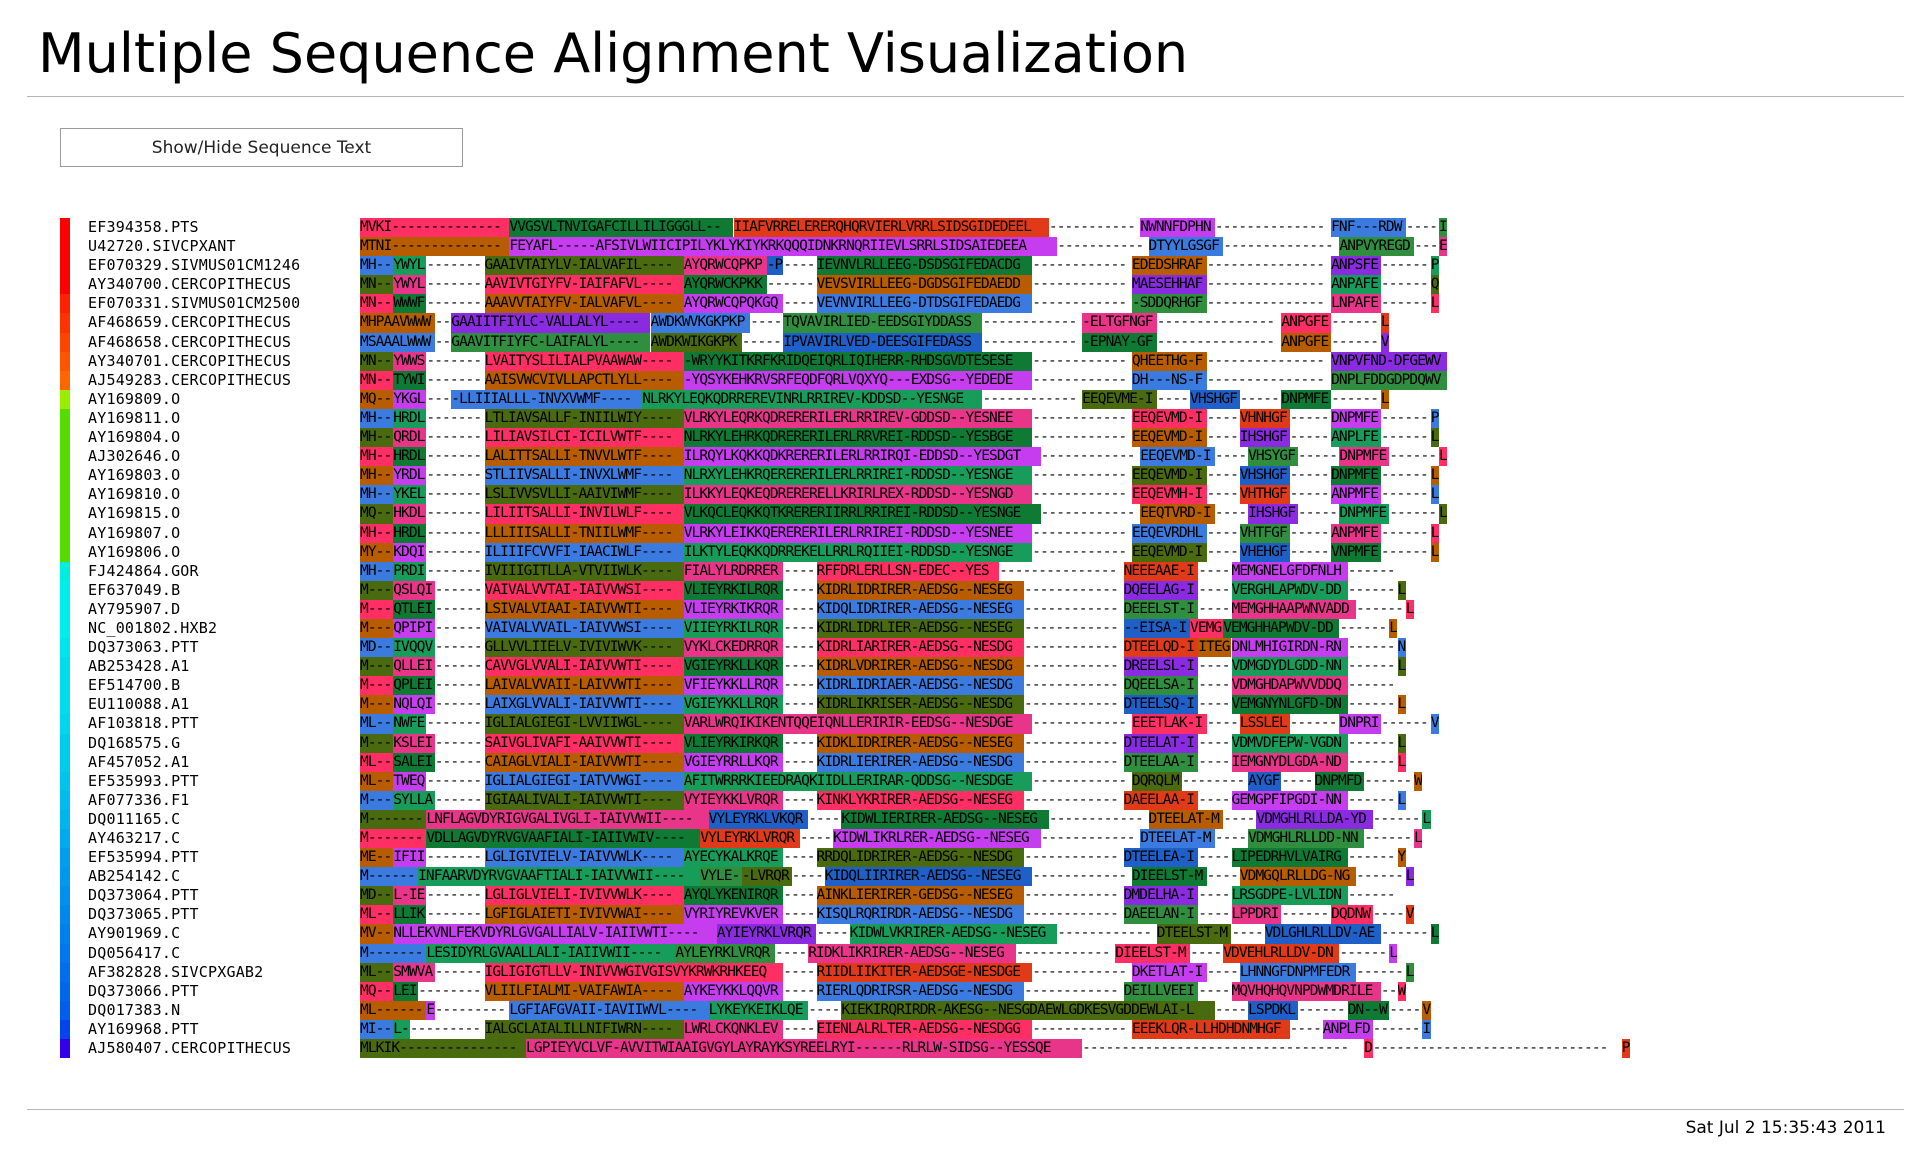 The width and height of the screenshot is (1931, 1157). Describe the element at coordinates (1169, 418) in the screenshot. I see `sequence-segment: EEQEVMD-I` at that location.